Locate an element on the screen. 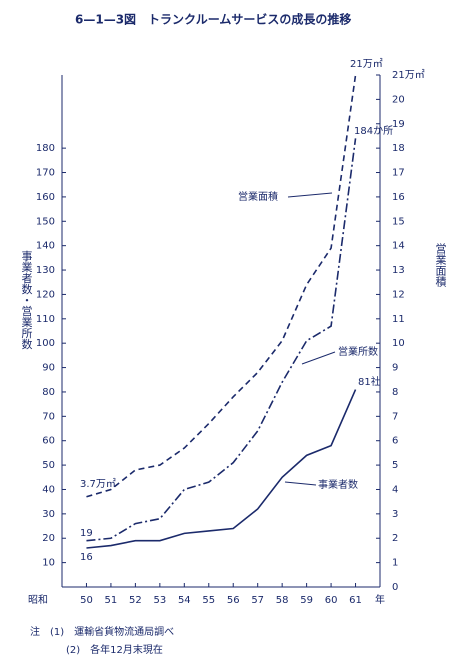 The image size is (472, 667). y-tick-label: 130 is located at coordinates (45, 270).